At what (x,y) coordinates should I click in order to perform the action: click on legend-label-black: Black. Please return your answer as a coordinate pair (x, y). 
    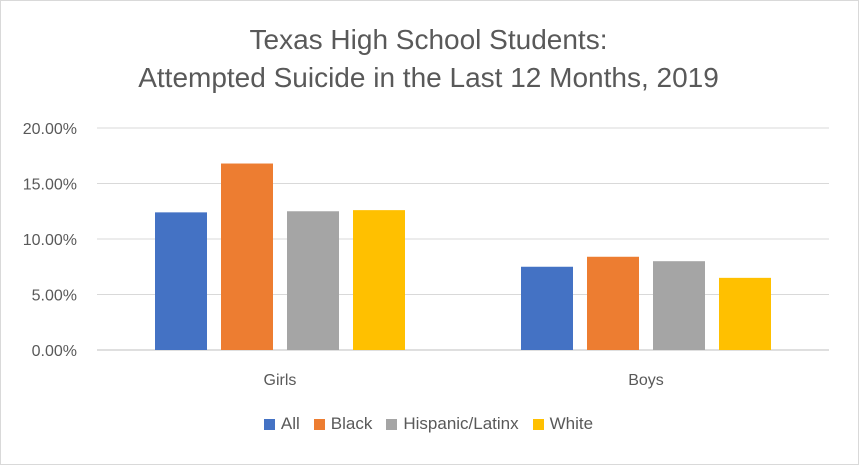
    Looking at the image, I should click on (351, 423).